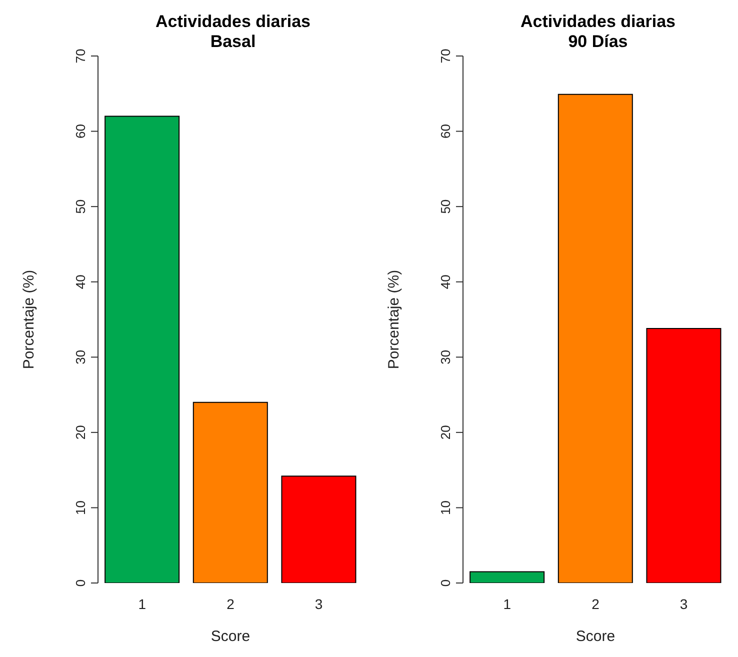 This screenshot has height=657, width=738. What do you see at coordinates (598, 32) in the screenshot?
I see `chart-title: Actividades diarias 90 Días` at bounding box center [598, 32].